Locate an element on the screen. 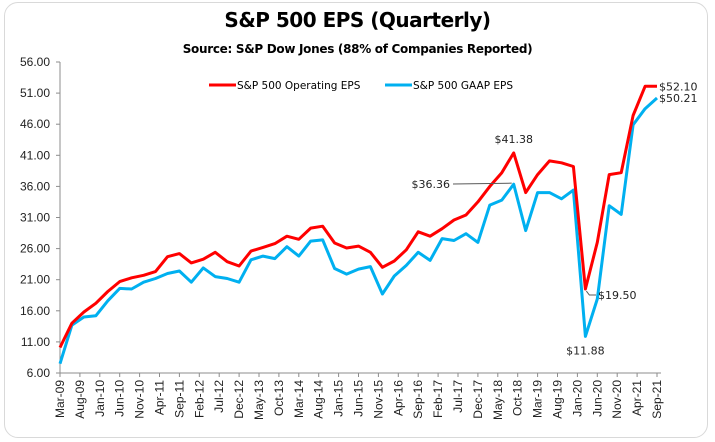 The image size is (715, 442). data-label: $36.36 is located at coordinates (431, 184).